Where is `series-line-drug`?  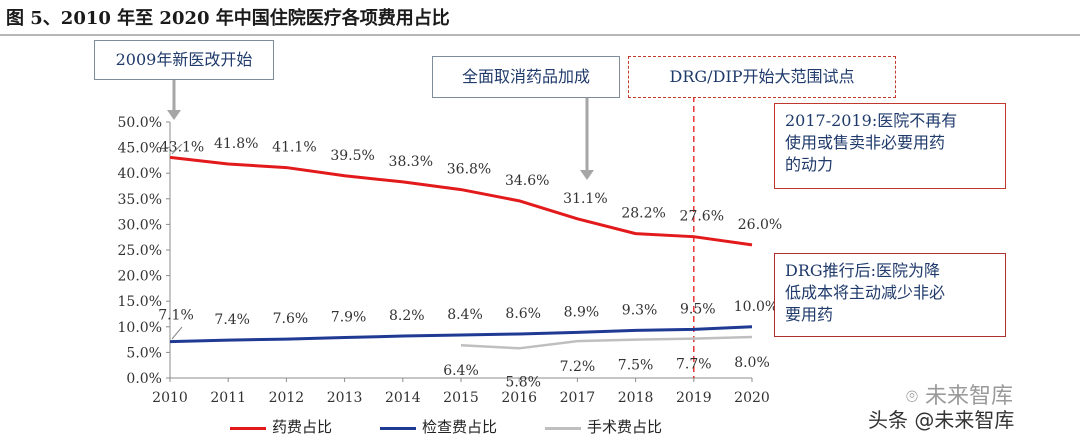 series-line-drug is located at coordinates (461, 201).